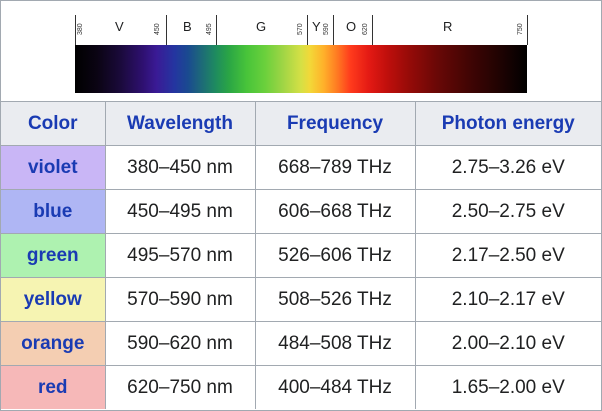 This screenshot has width=602, height=411. Describe the element at coordinates (335, 299) in the screenshot. I see `frequency-cell: 508–526 THz` at that location.